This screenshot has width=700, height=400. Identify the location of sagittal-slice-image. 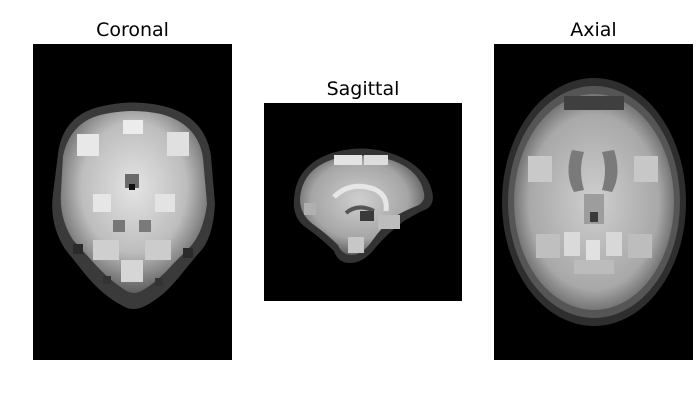
(363, 202).